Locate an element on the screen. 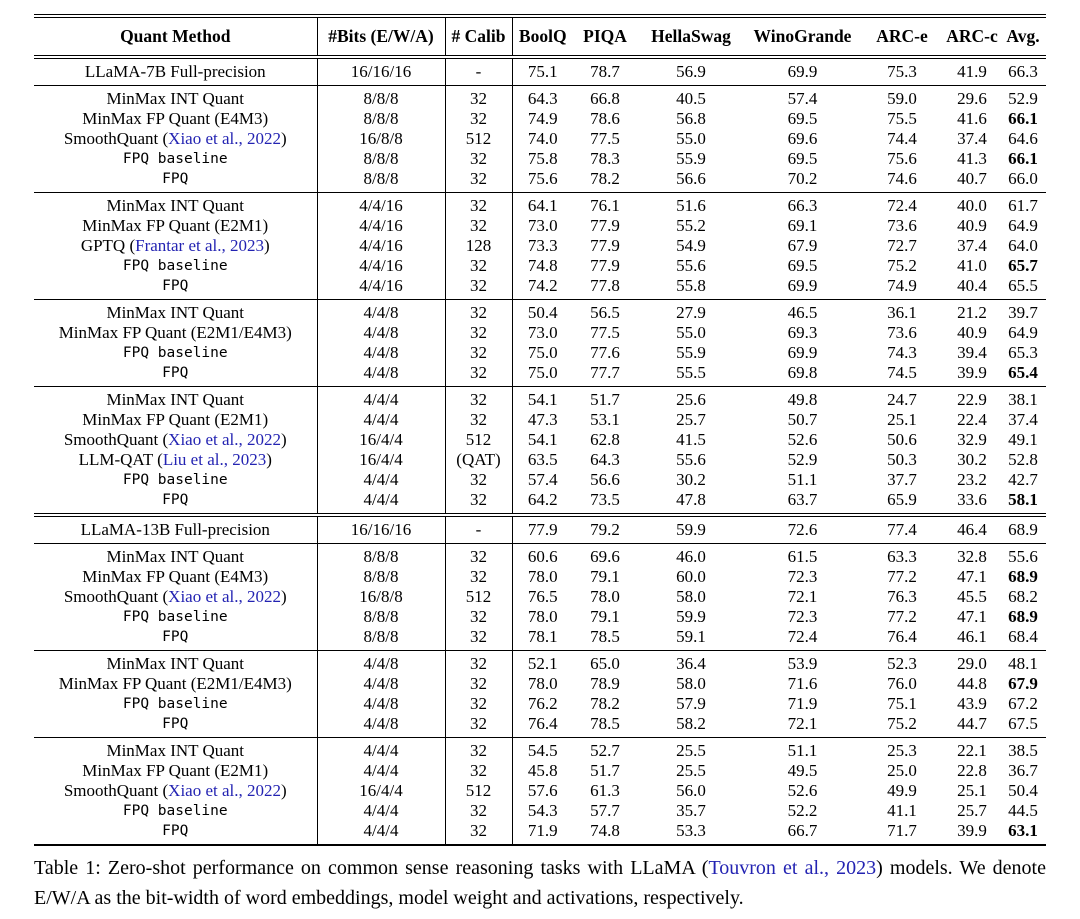 Image resolution: width=1080 pixels, height=919 pixels. score-cell: 52.1 is located at coordinates (542, 663).